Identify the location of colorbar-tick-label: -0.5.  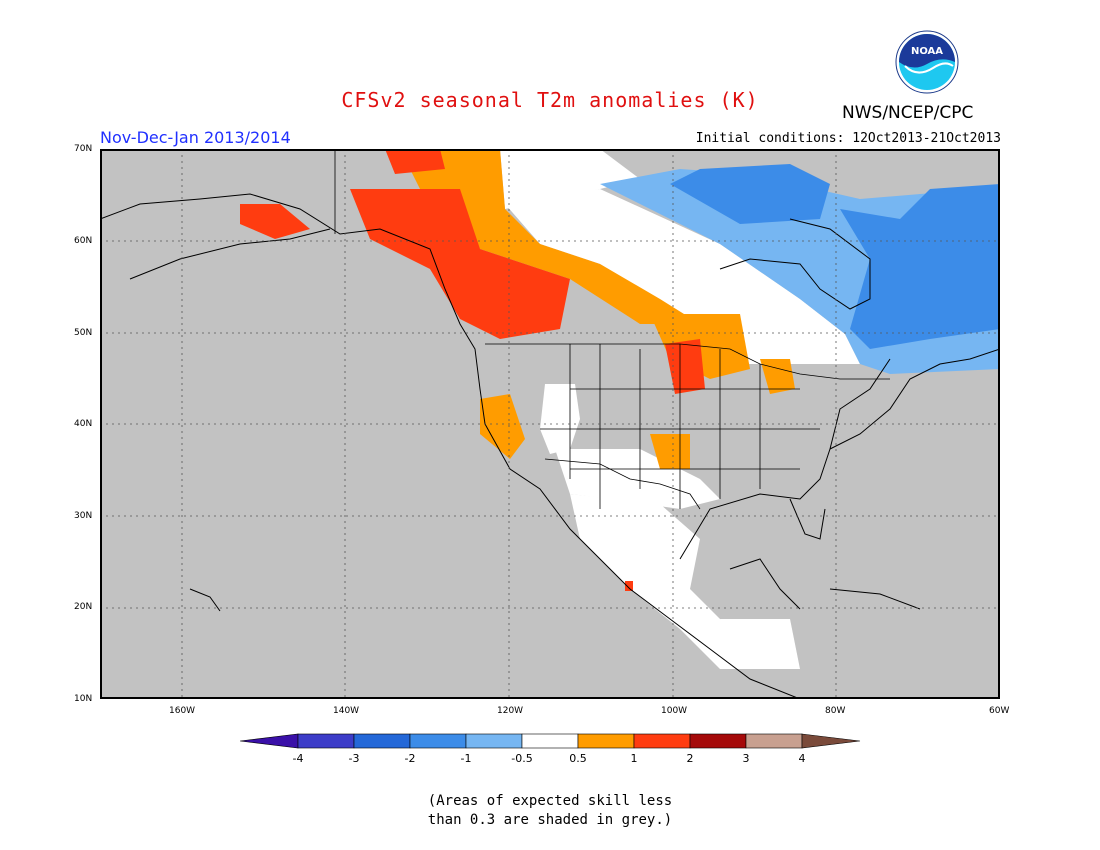
(521, 758).